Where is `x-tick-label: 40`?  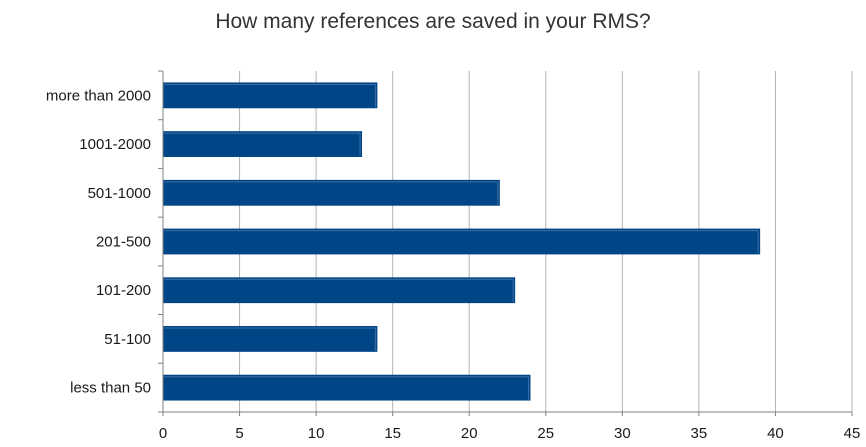 x-tick-label: 40 is located at coordinates (775, 433).